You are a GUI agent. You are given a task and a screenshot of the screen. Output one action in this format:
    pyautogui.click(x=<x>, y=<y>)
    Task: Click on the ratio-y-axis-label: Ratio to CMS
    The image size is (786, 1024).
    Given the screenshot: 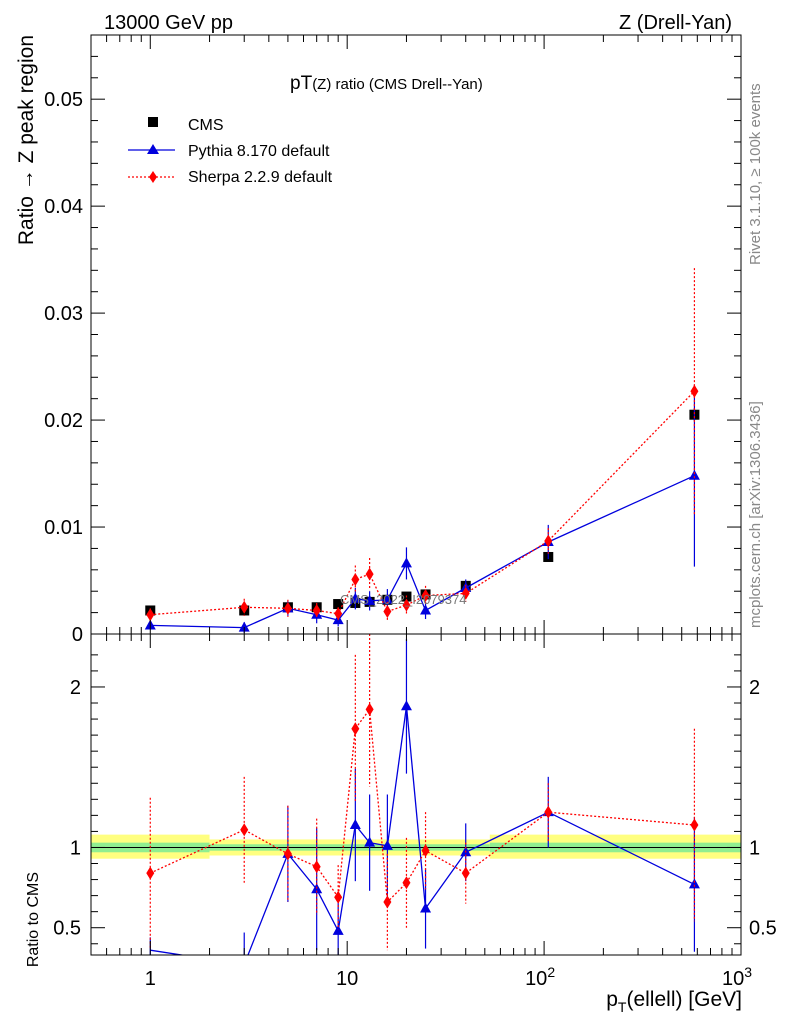 What is the action you would take?
    pyautogui.click(x=33, y=919)
    